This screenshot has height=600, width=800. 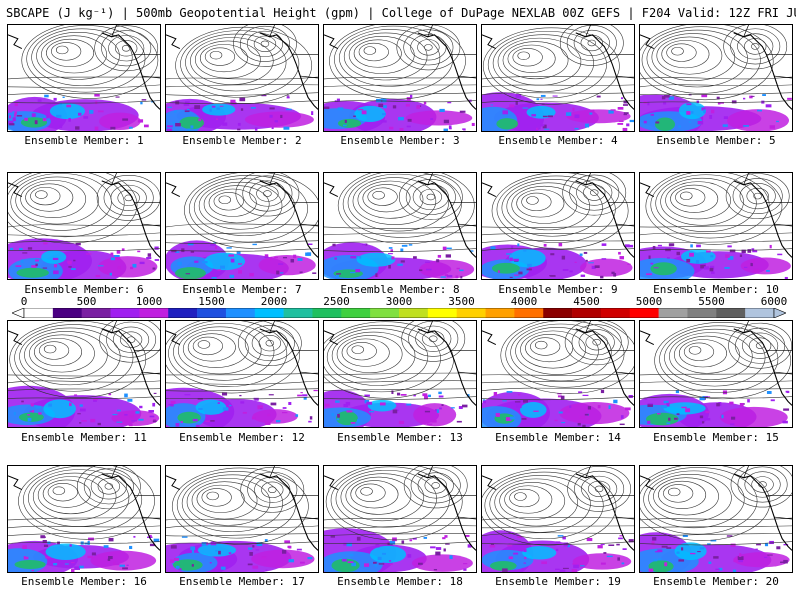 What do you see at coordinates (649, 301) in the screenshot?
I see `colorbar-tick-label: 5000` at bounding box center [649, 301].